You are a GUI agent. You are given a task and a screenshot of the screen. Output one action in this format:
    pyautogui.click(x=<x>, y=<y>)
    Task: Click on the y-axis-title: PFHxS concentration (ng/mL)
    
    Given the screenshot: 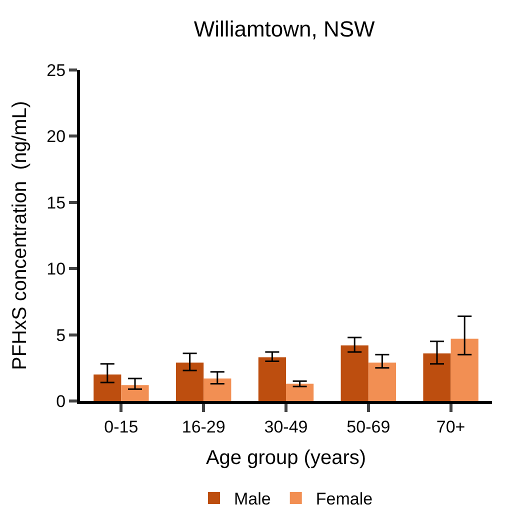 What is the action you would take?
    pyautogui.click(x=20, y=235)
    